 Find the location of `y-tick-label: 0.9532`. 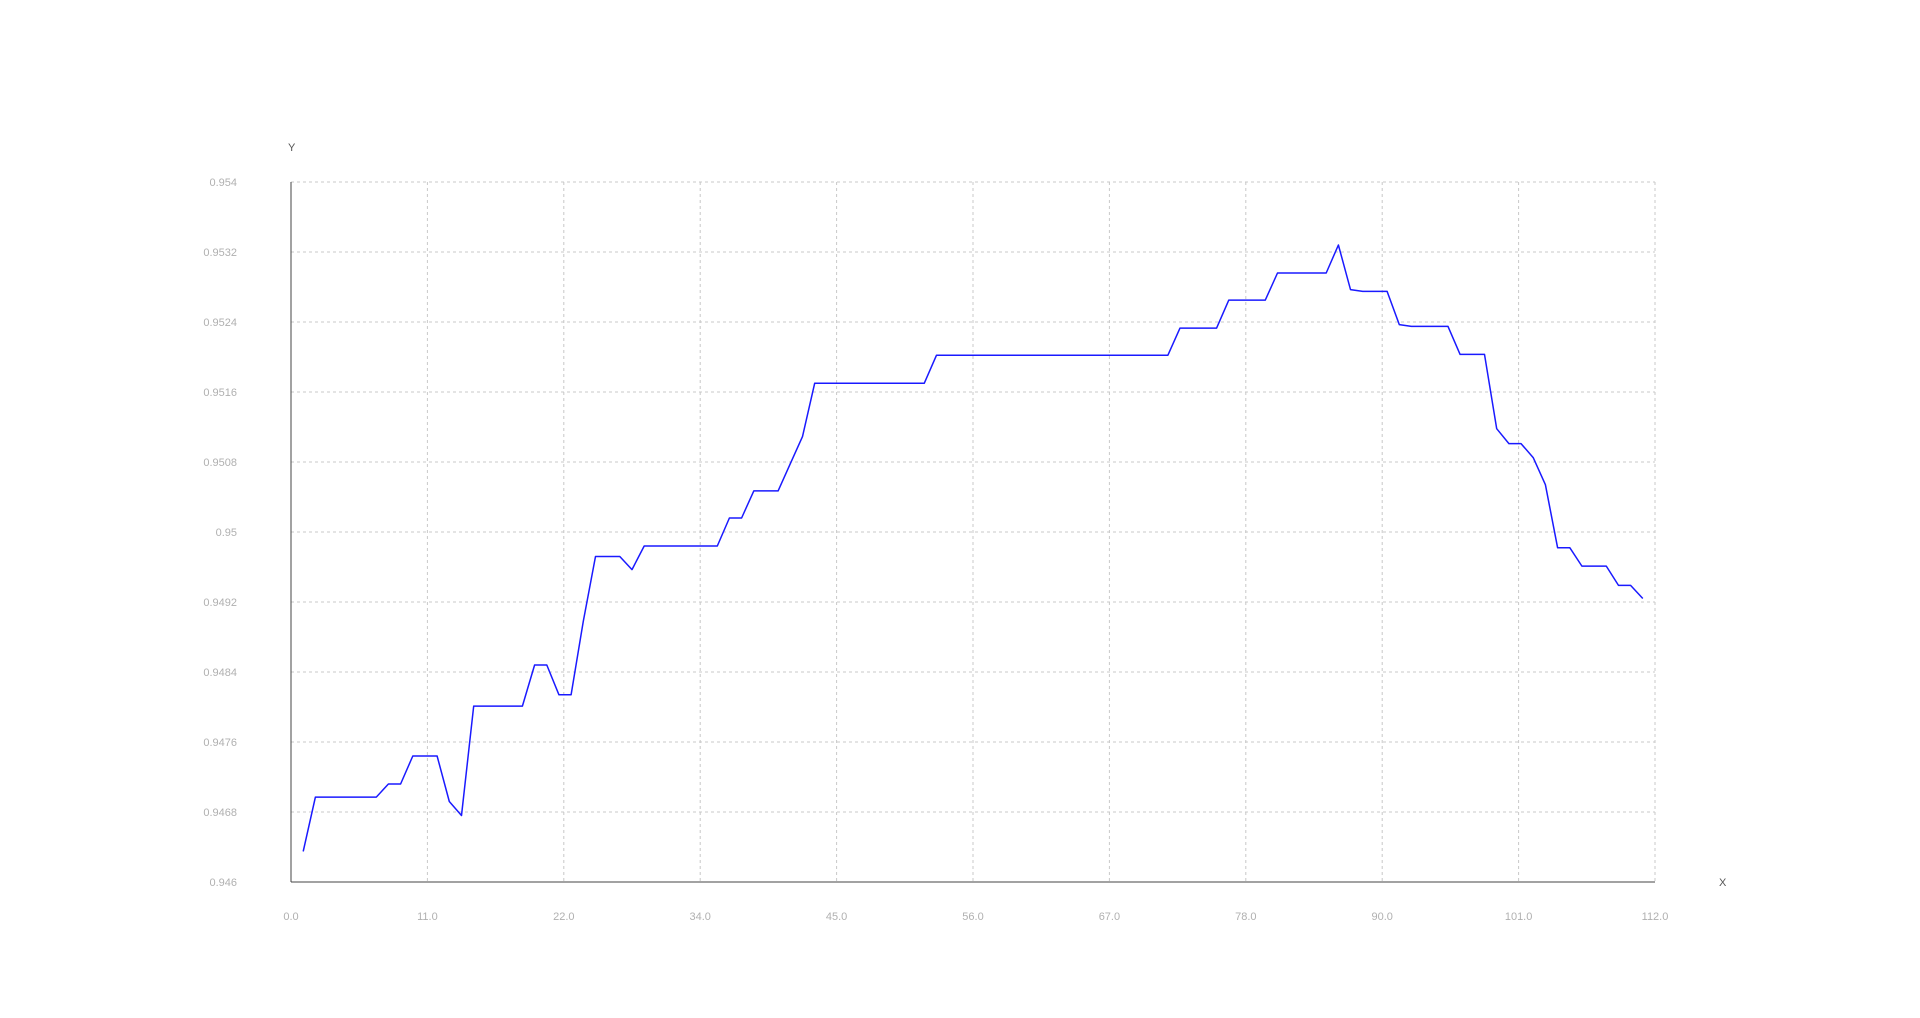

y-tick-label: 0.9532 is located at coordinates (220, 253).